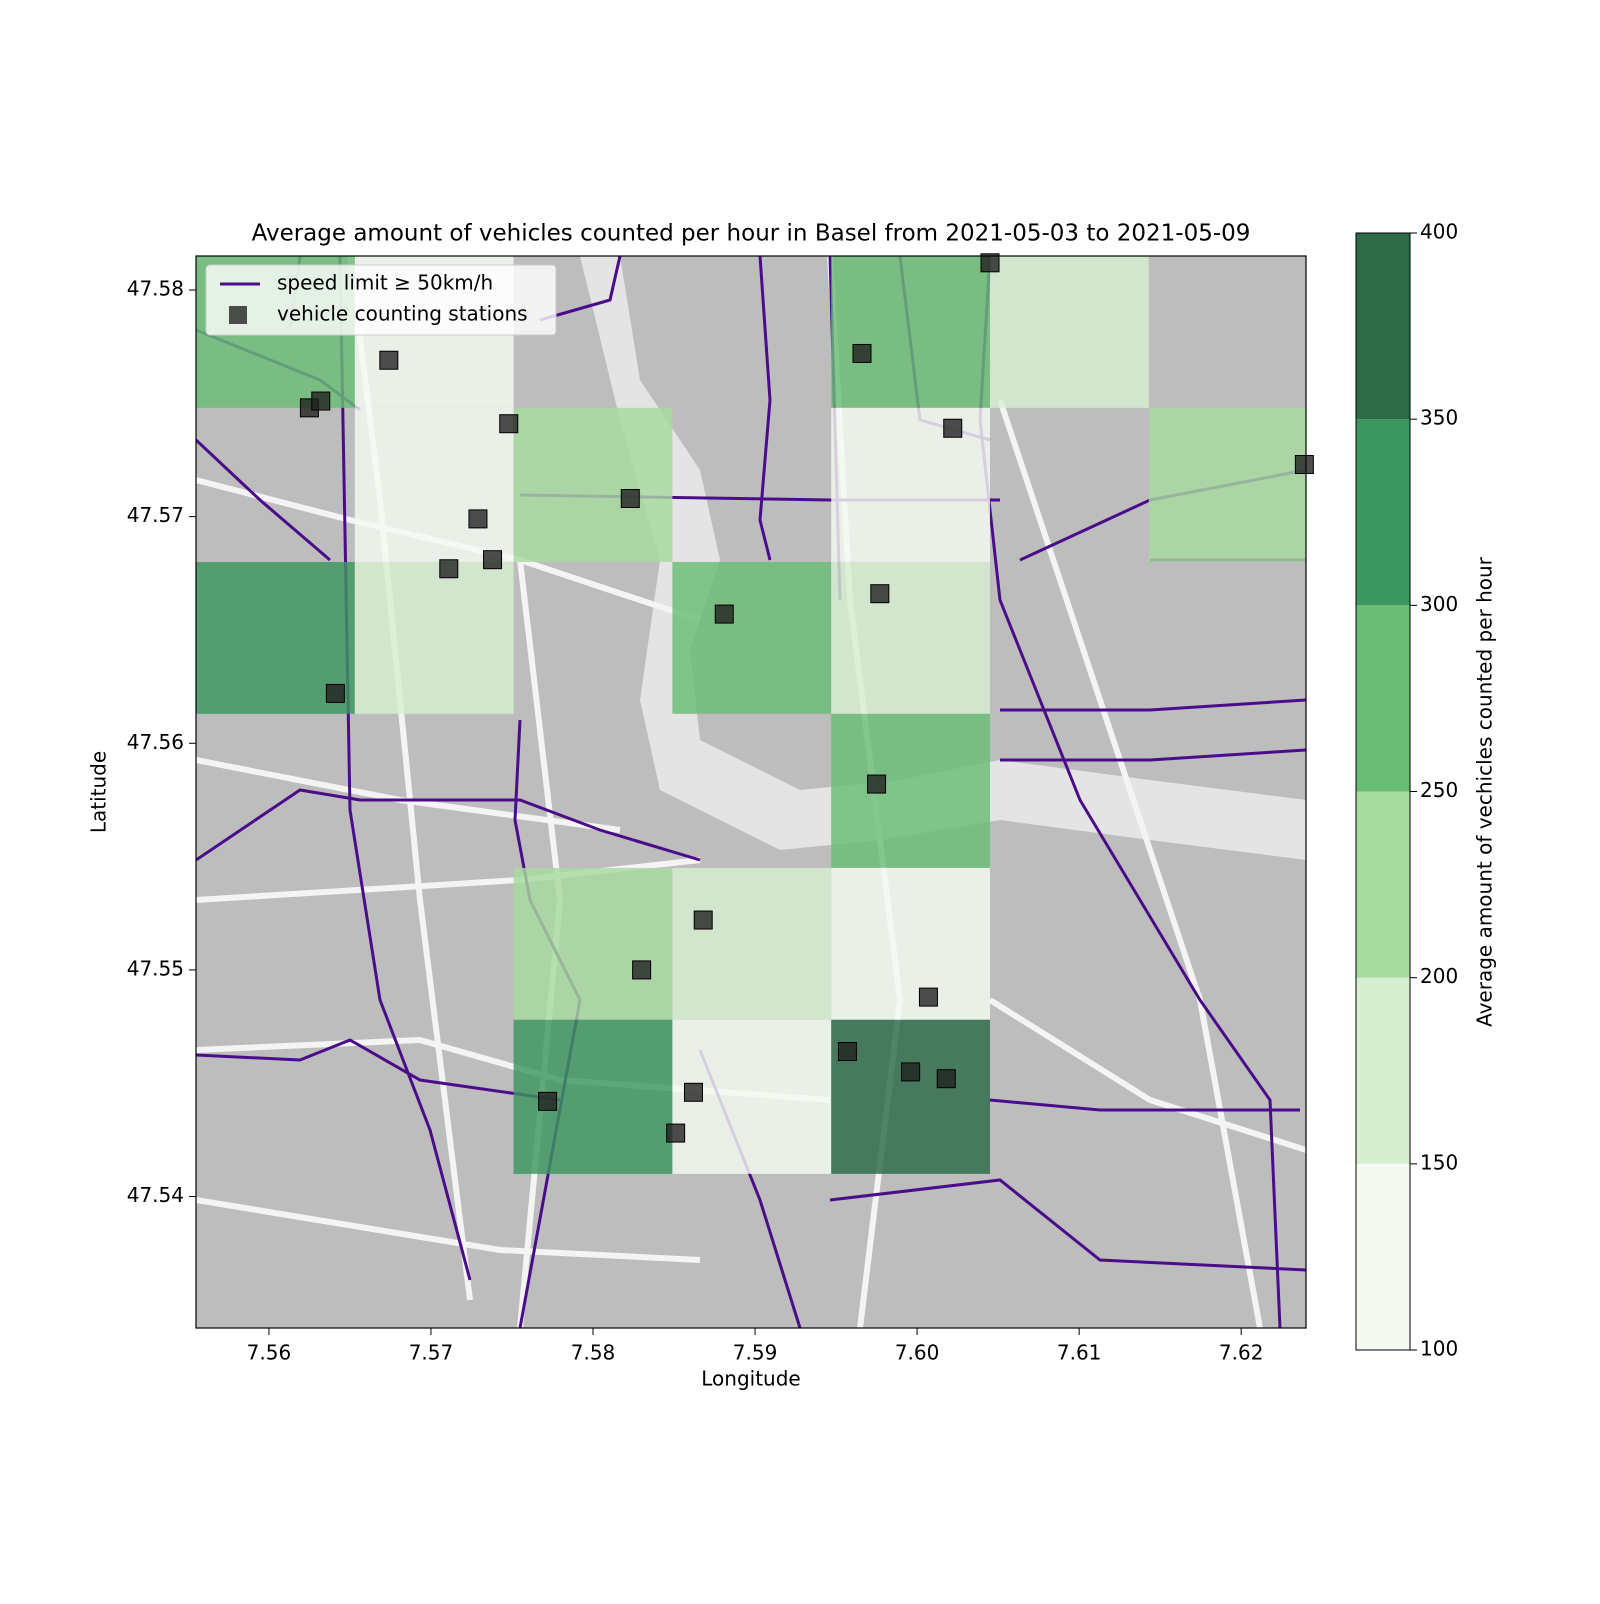  What do you see at coordinates (431, 1353) in the screenshot?
I see `x-tick-label: 7.57` at bounding box center [431, 1353].